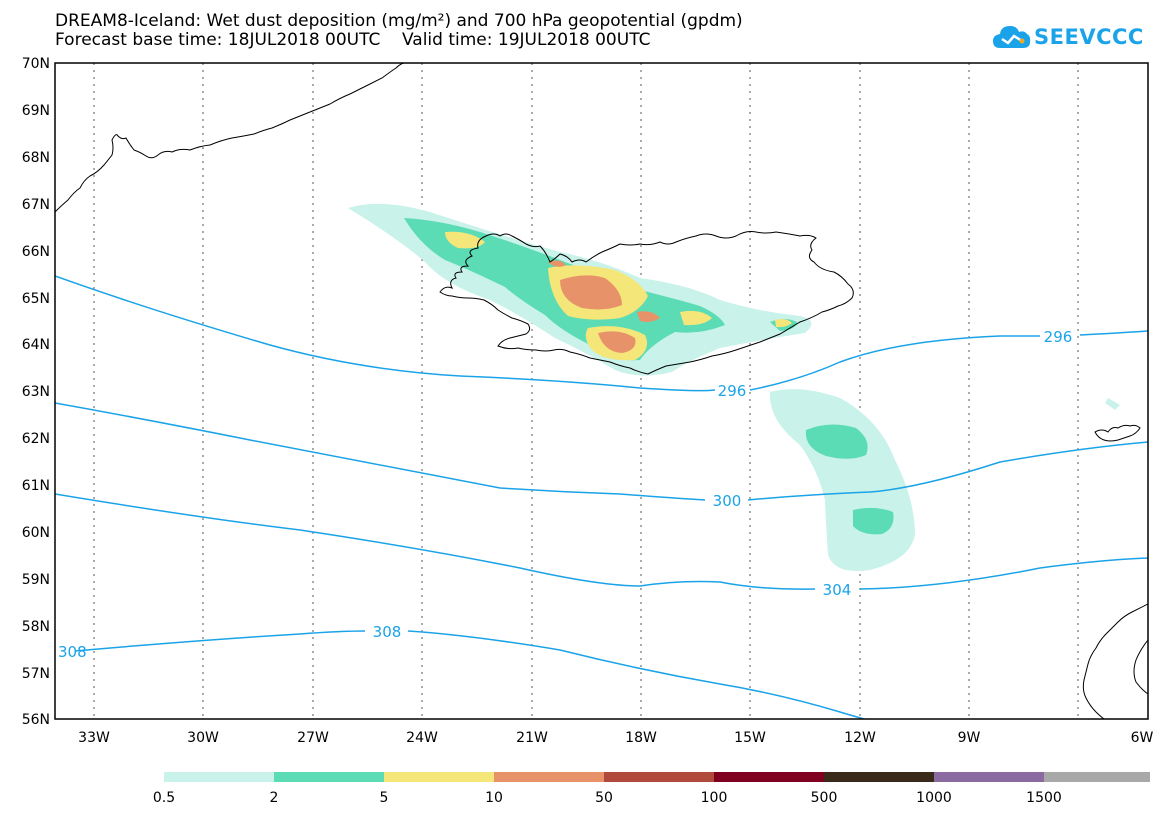  I want to click on seevccc-logo: SEEVCCC, so click(1068, 37).